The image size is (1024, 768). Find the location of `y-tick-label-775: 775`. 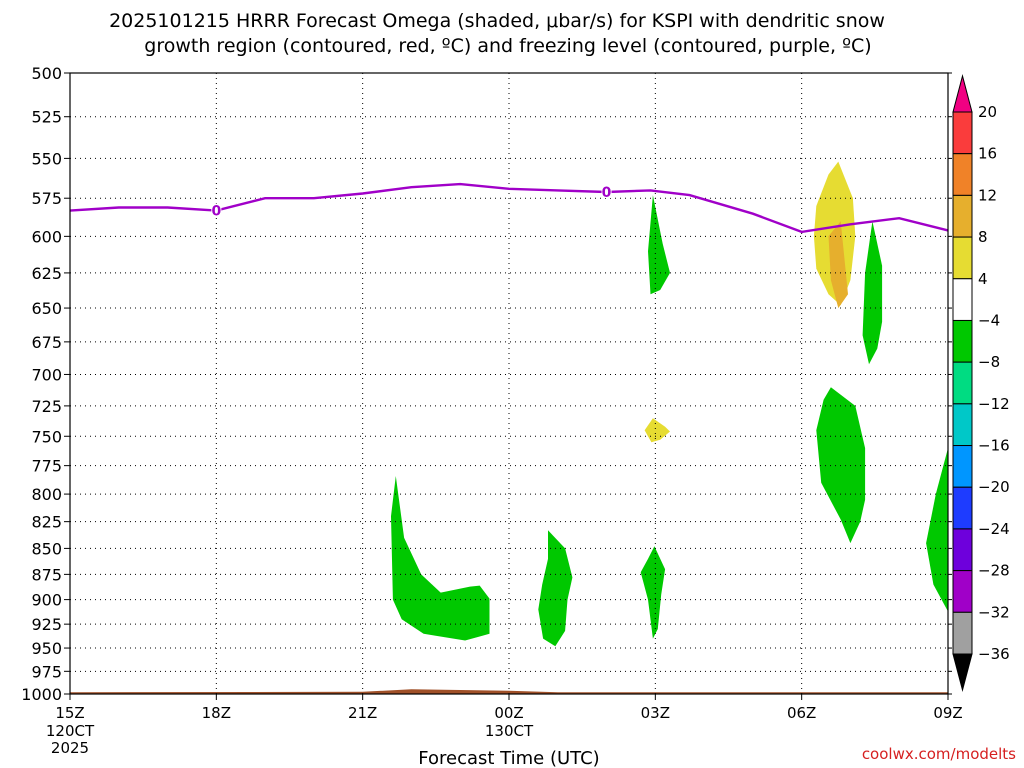

y-tick-label-775: 775 is located at coordinates (46, 466).